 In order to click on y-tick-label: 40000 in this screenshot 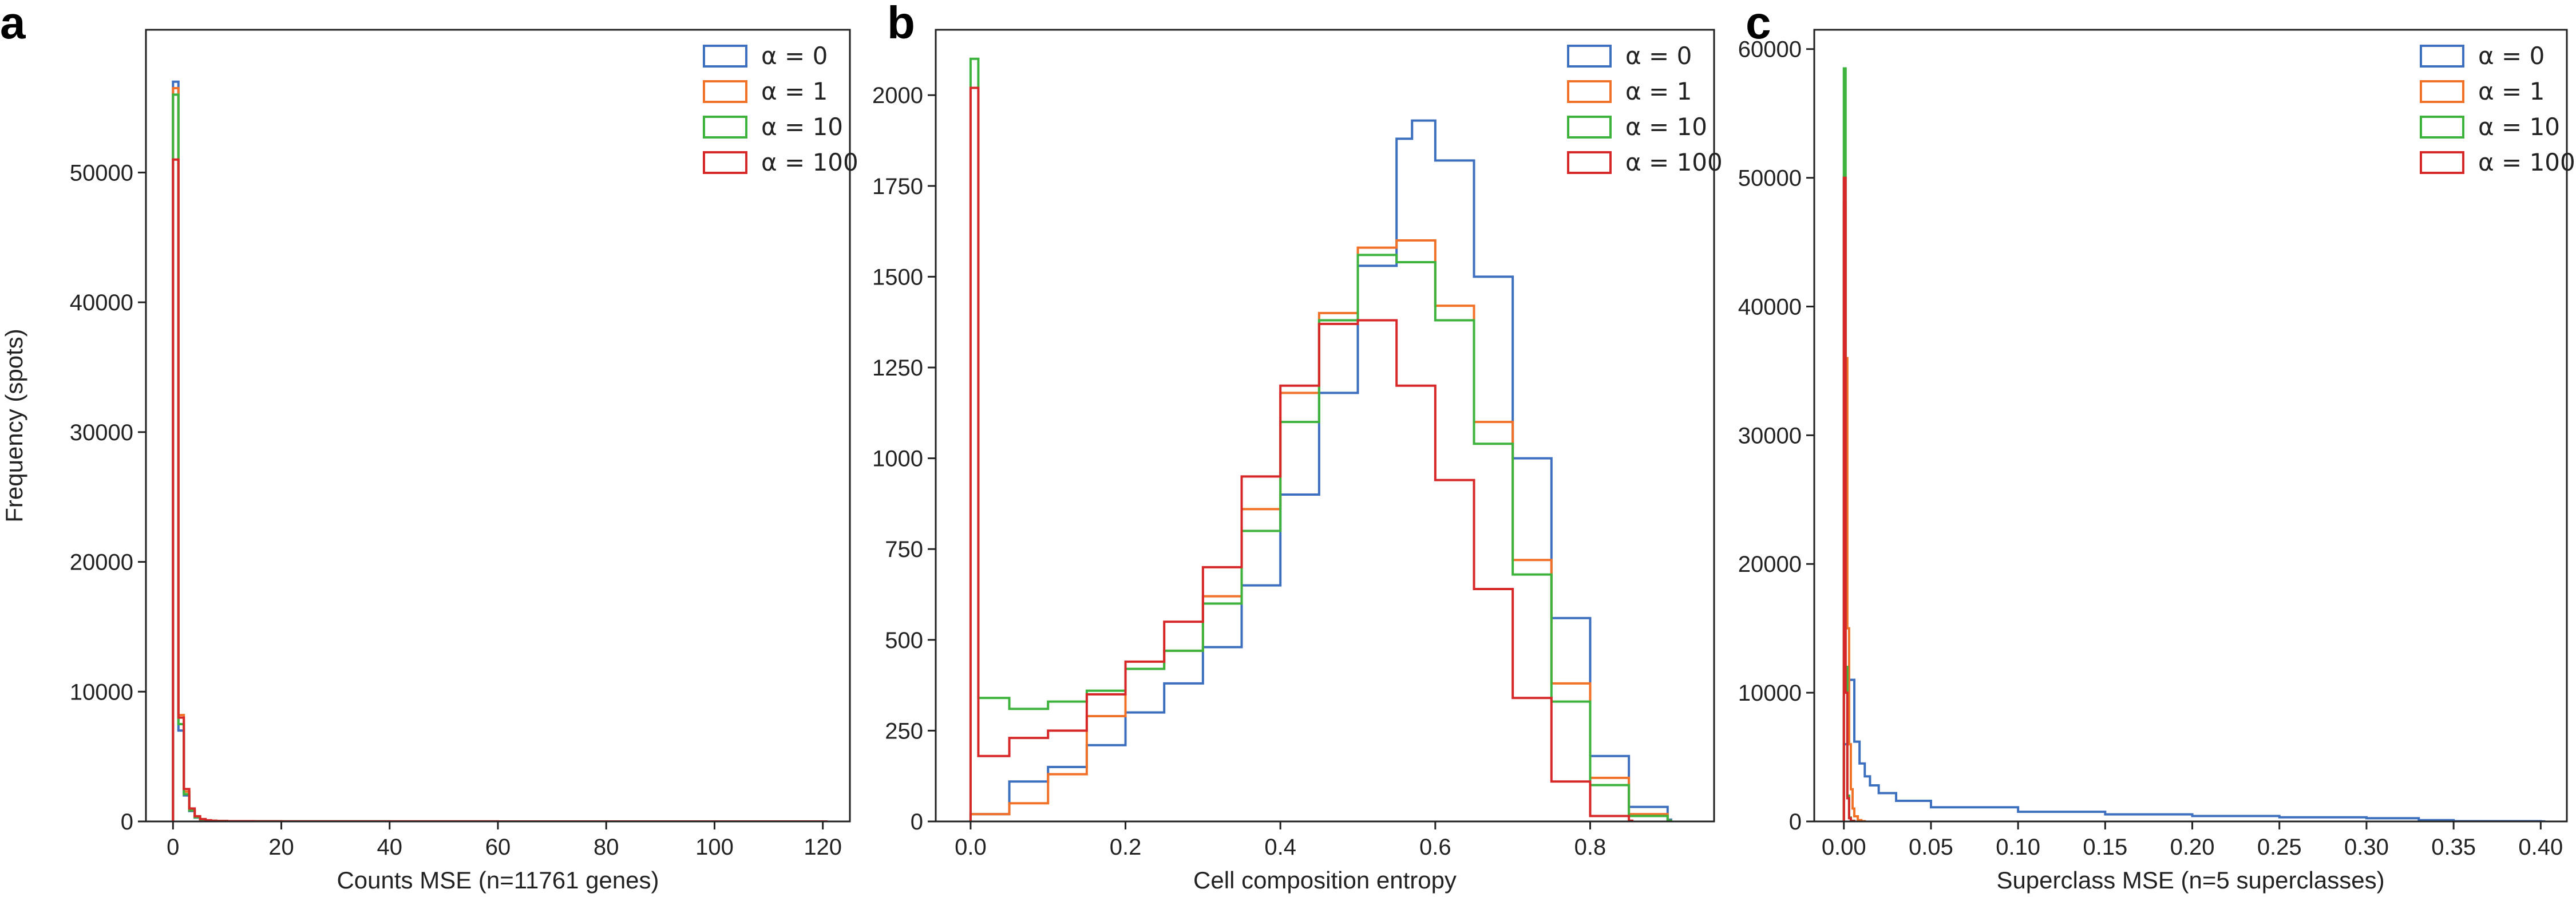, I will do `click(1770, 307)`.